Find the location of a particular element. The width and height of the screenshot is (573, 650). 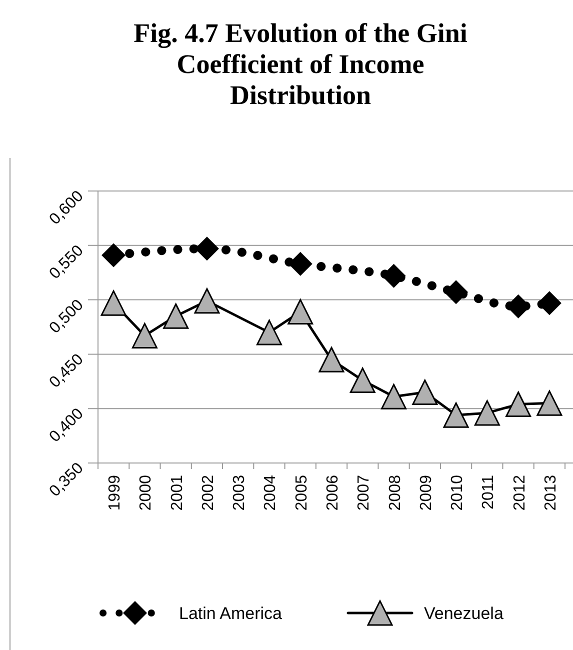

x-tick-label: 2006 is located at coordinates (333, 492).